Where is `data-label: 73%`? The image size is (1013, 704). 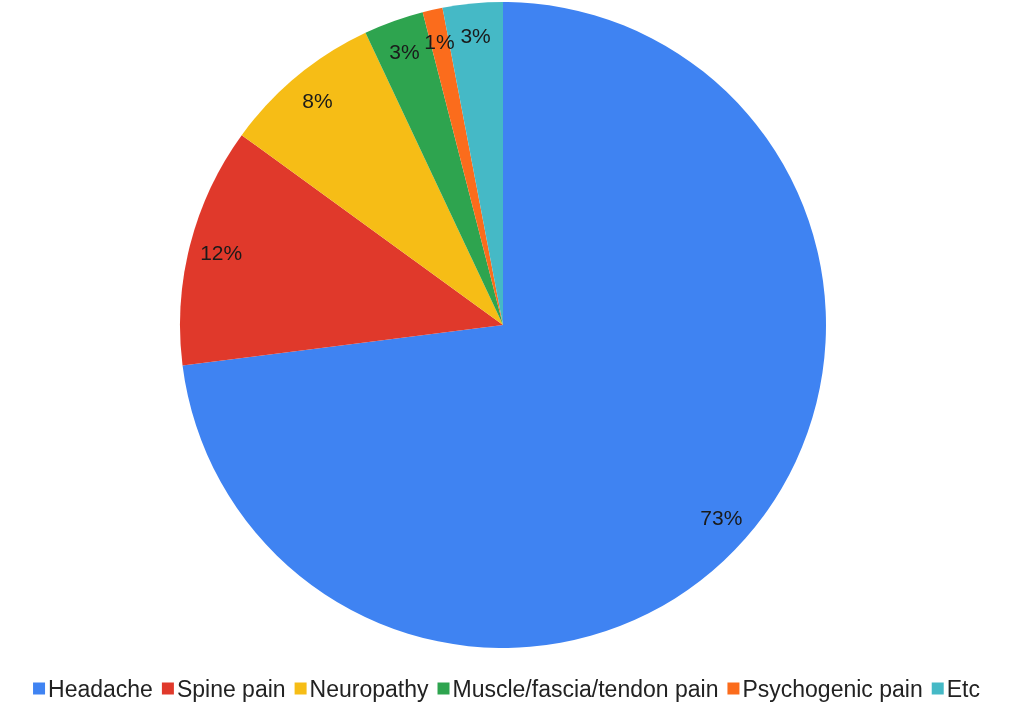 data-label: 73% is located at coordinates (721, 517).